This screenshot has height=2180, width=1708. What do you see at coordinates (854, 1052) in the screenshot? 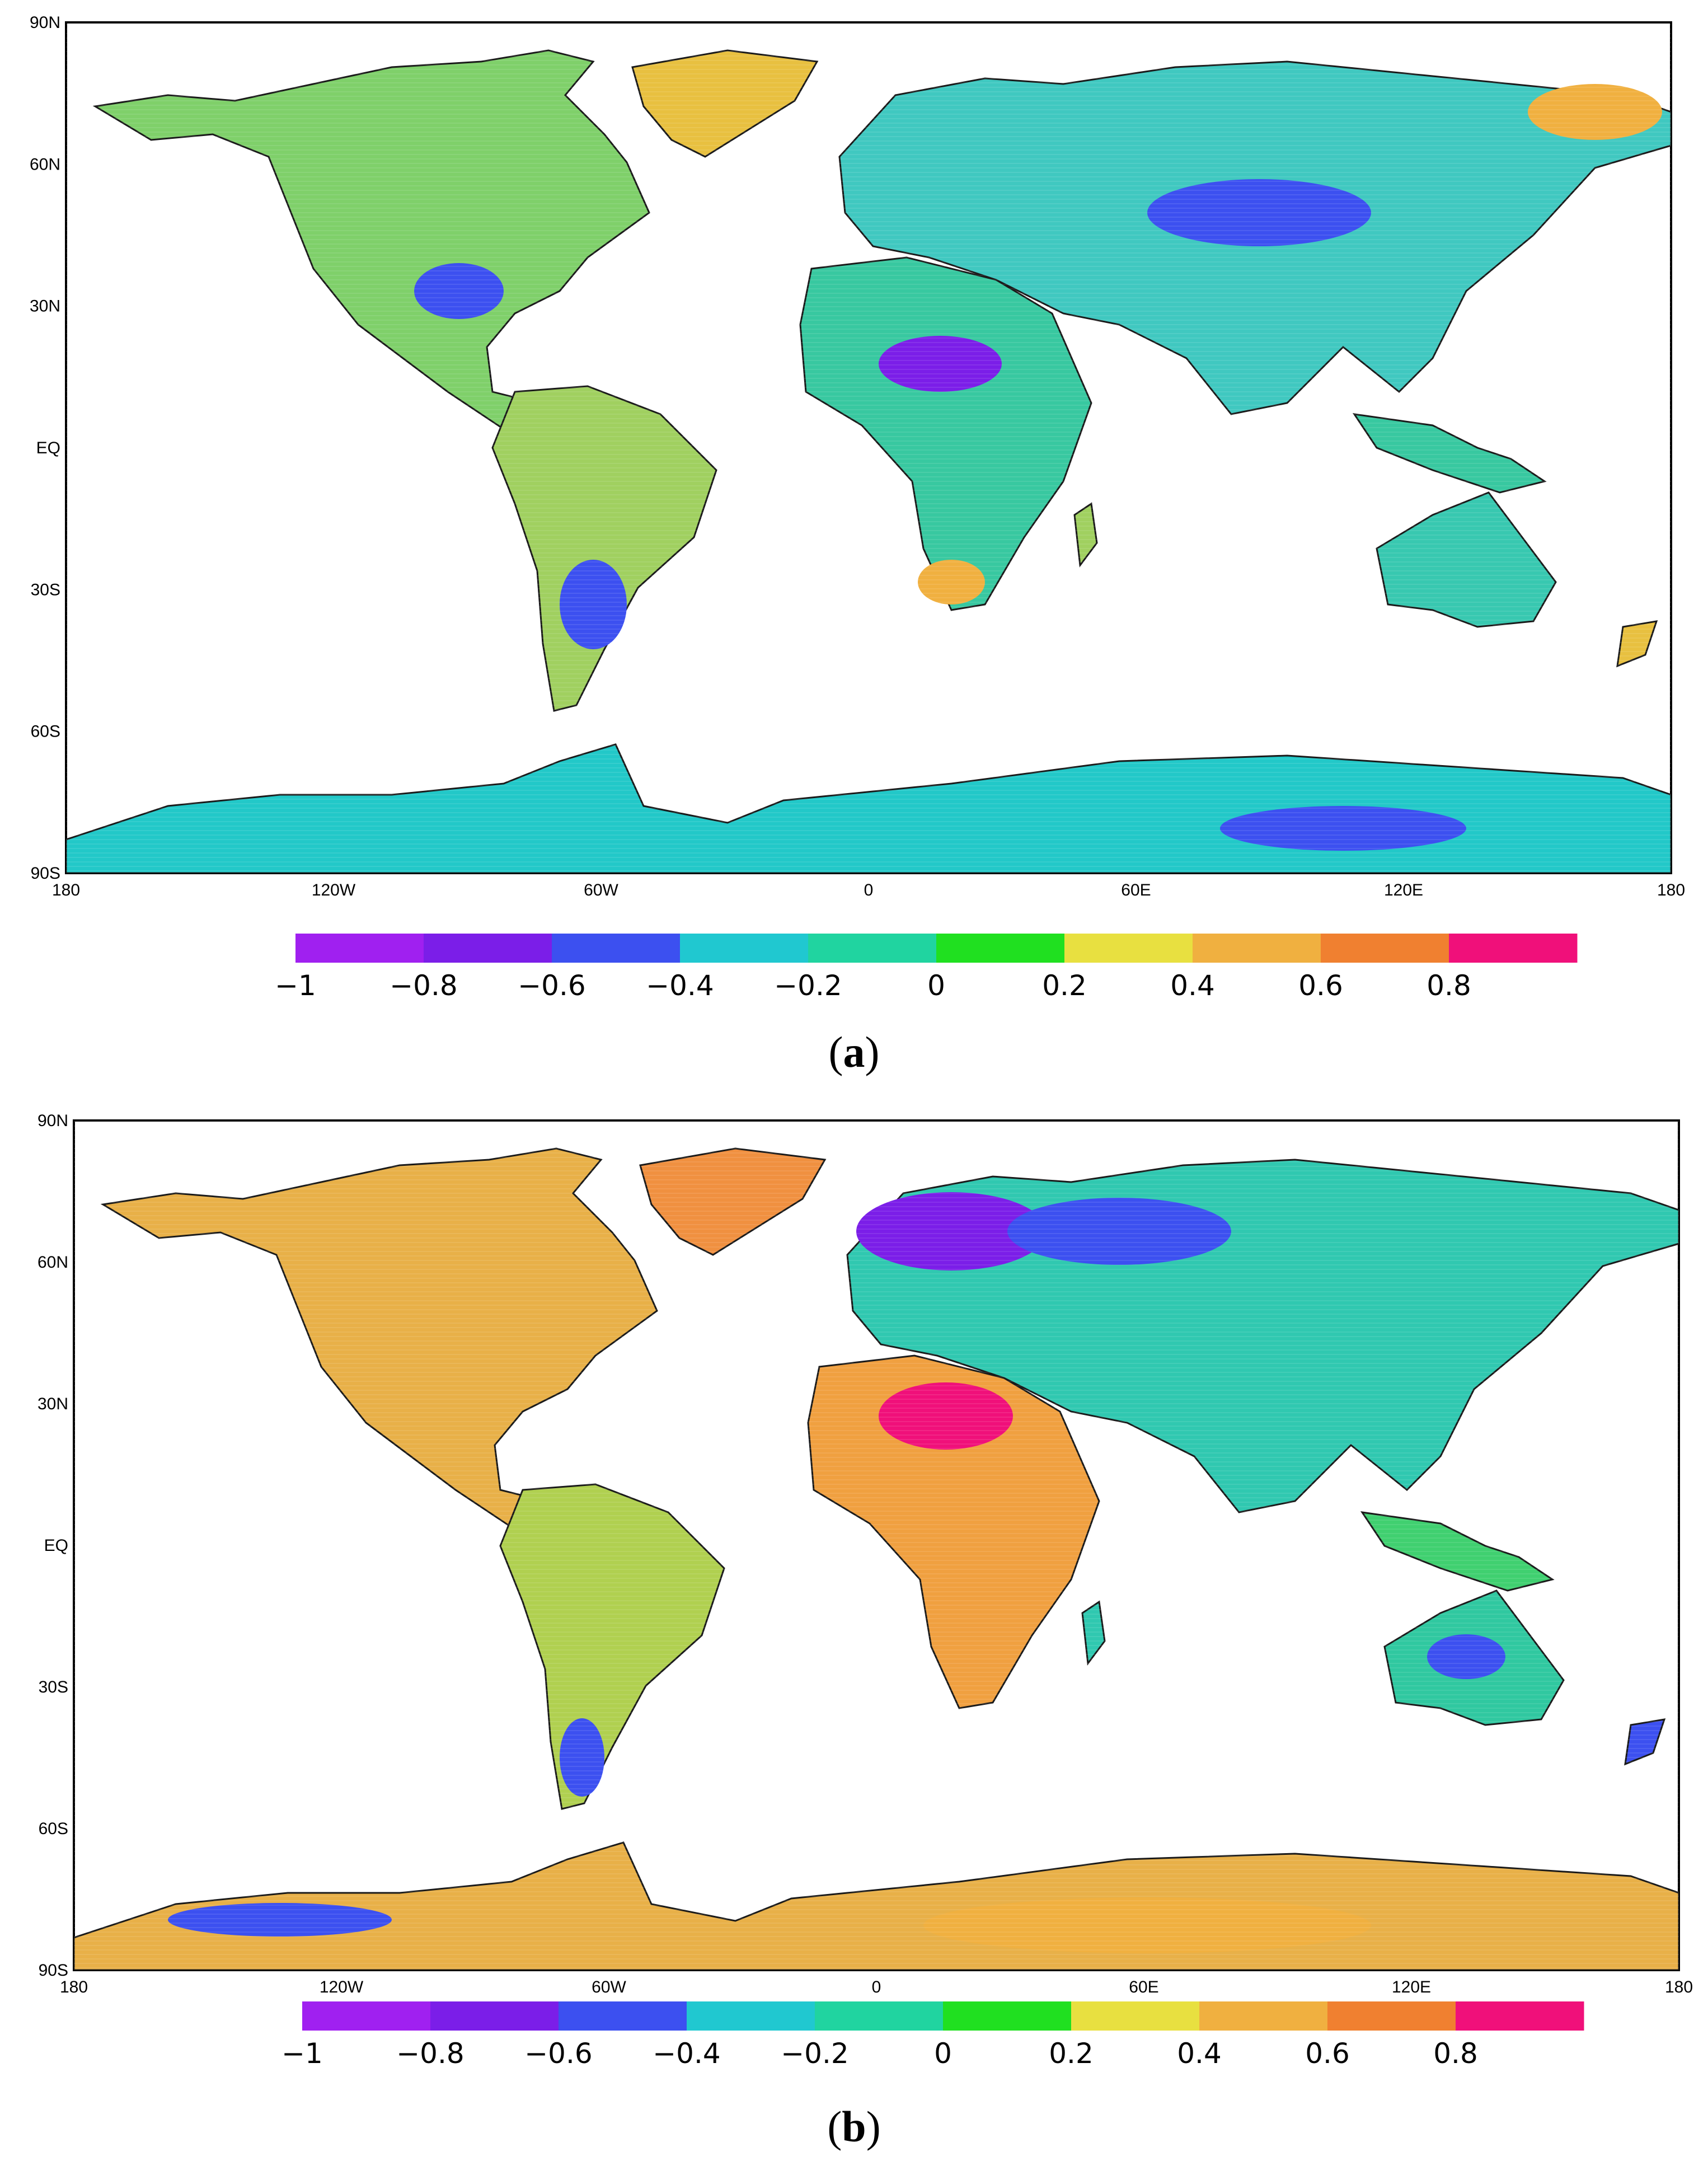
I see `panel-label-a: (a)` at bounding box center [854, 1052].